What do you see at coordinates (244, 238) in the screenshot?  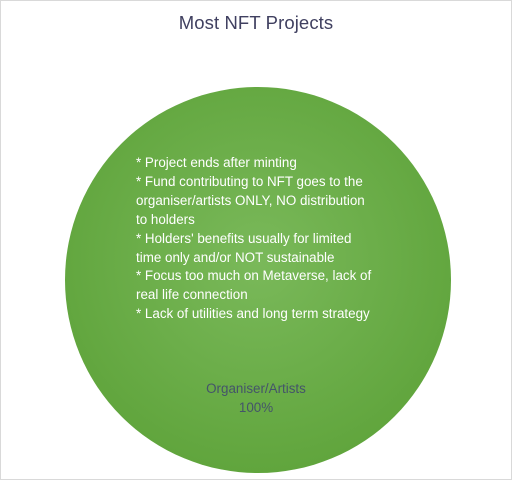 I see `annotation-line: * Holders' benefits usually for limited` at bounding box center [244, 238].